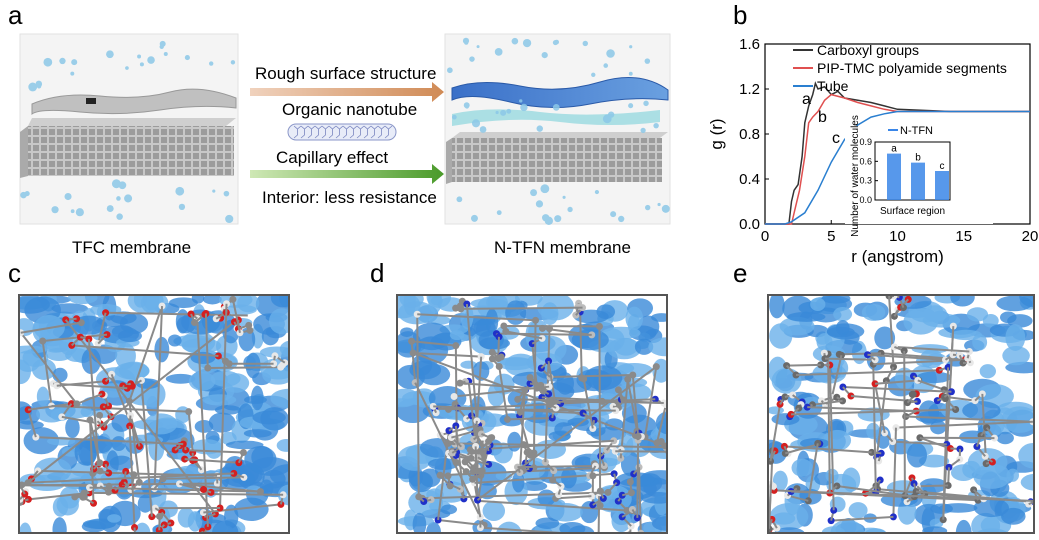 The width and height of the screenshot is (1039, 540). I want to click on panel-letter-e: e, so click(740, 273).